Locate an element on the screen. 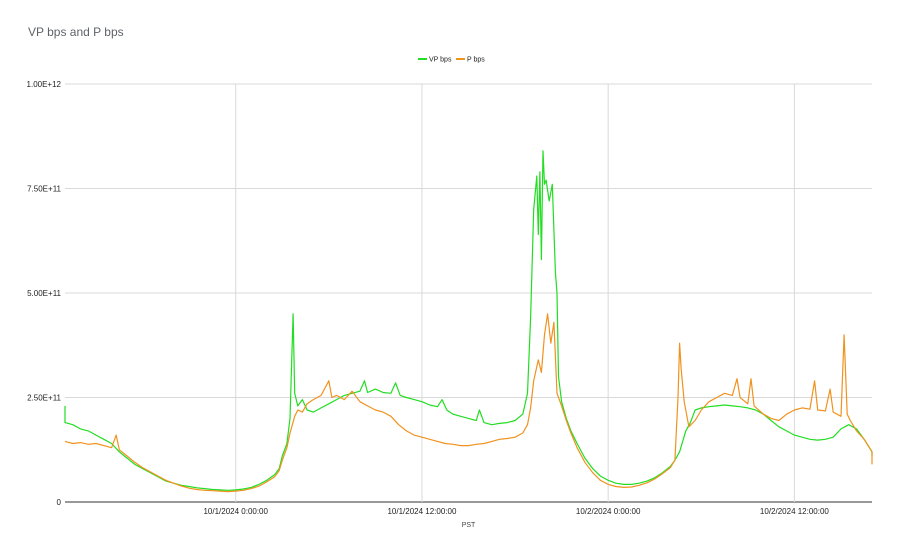 The height and width of the screenshot is (556, 900). x-tick-label: 10/2/2024 0:00:00 is located at coordinates (608, 511).